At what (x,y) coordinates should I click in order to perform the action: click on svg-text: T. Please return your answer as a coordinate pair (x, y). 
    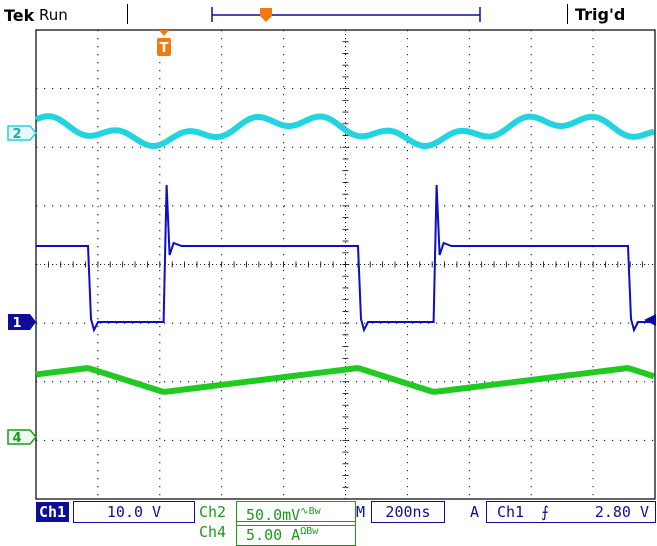
    Looking at the image, I should click on (164, 48).